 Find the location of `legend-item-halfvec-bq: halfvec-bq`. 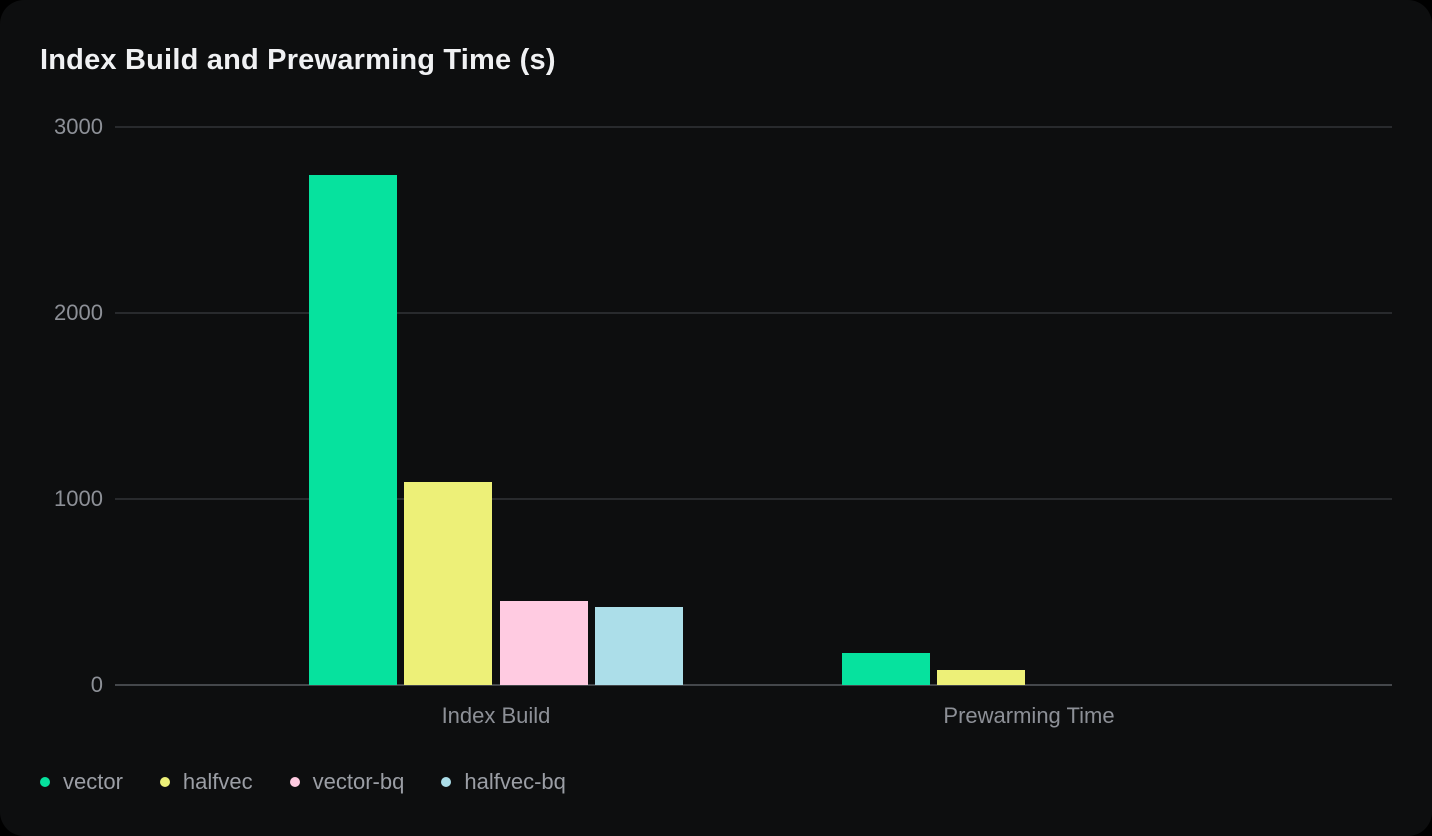

legend-item-halfvec-bq: halfvec-bq is located at coordinates (503, 782).